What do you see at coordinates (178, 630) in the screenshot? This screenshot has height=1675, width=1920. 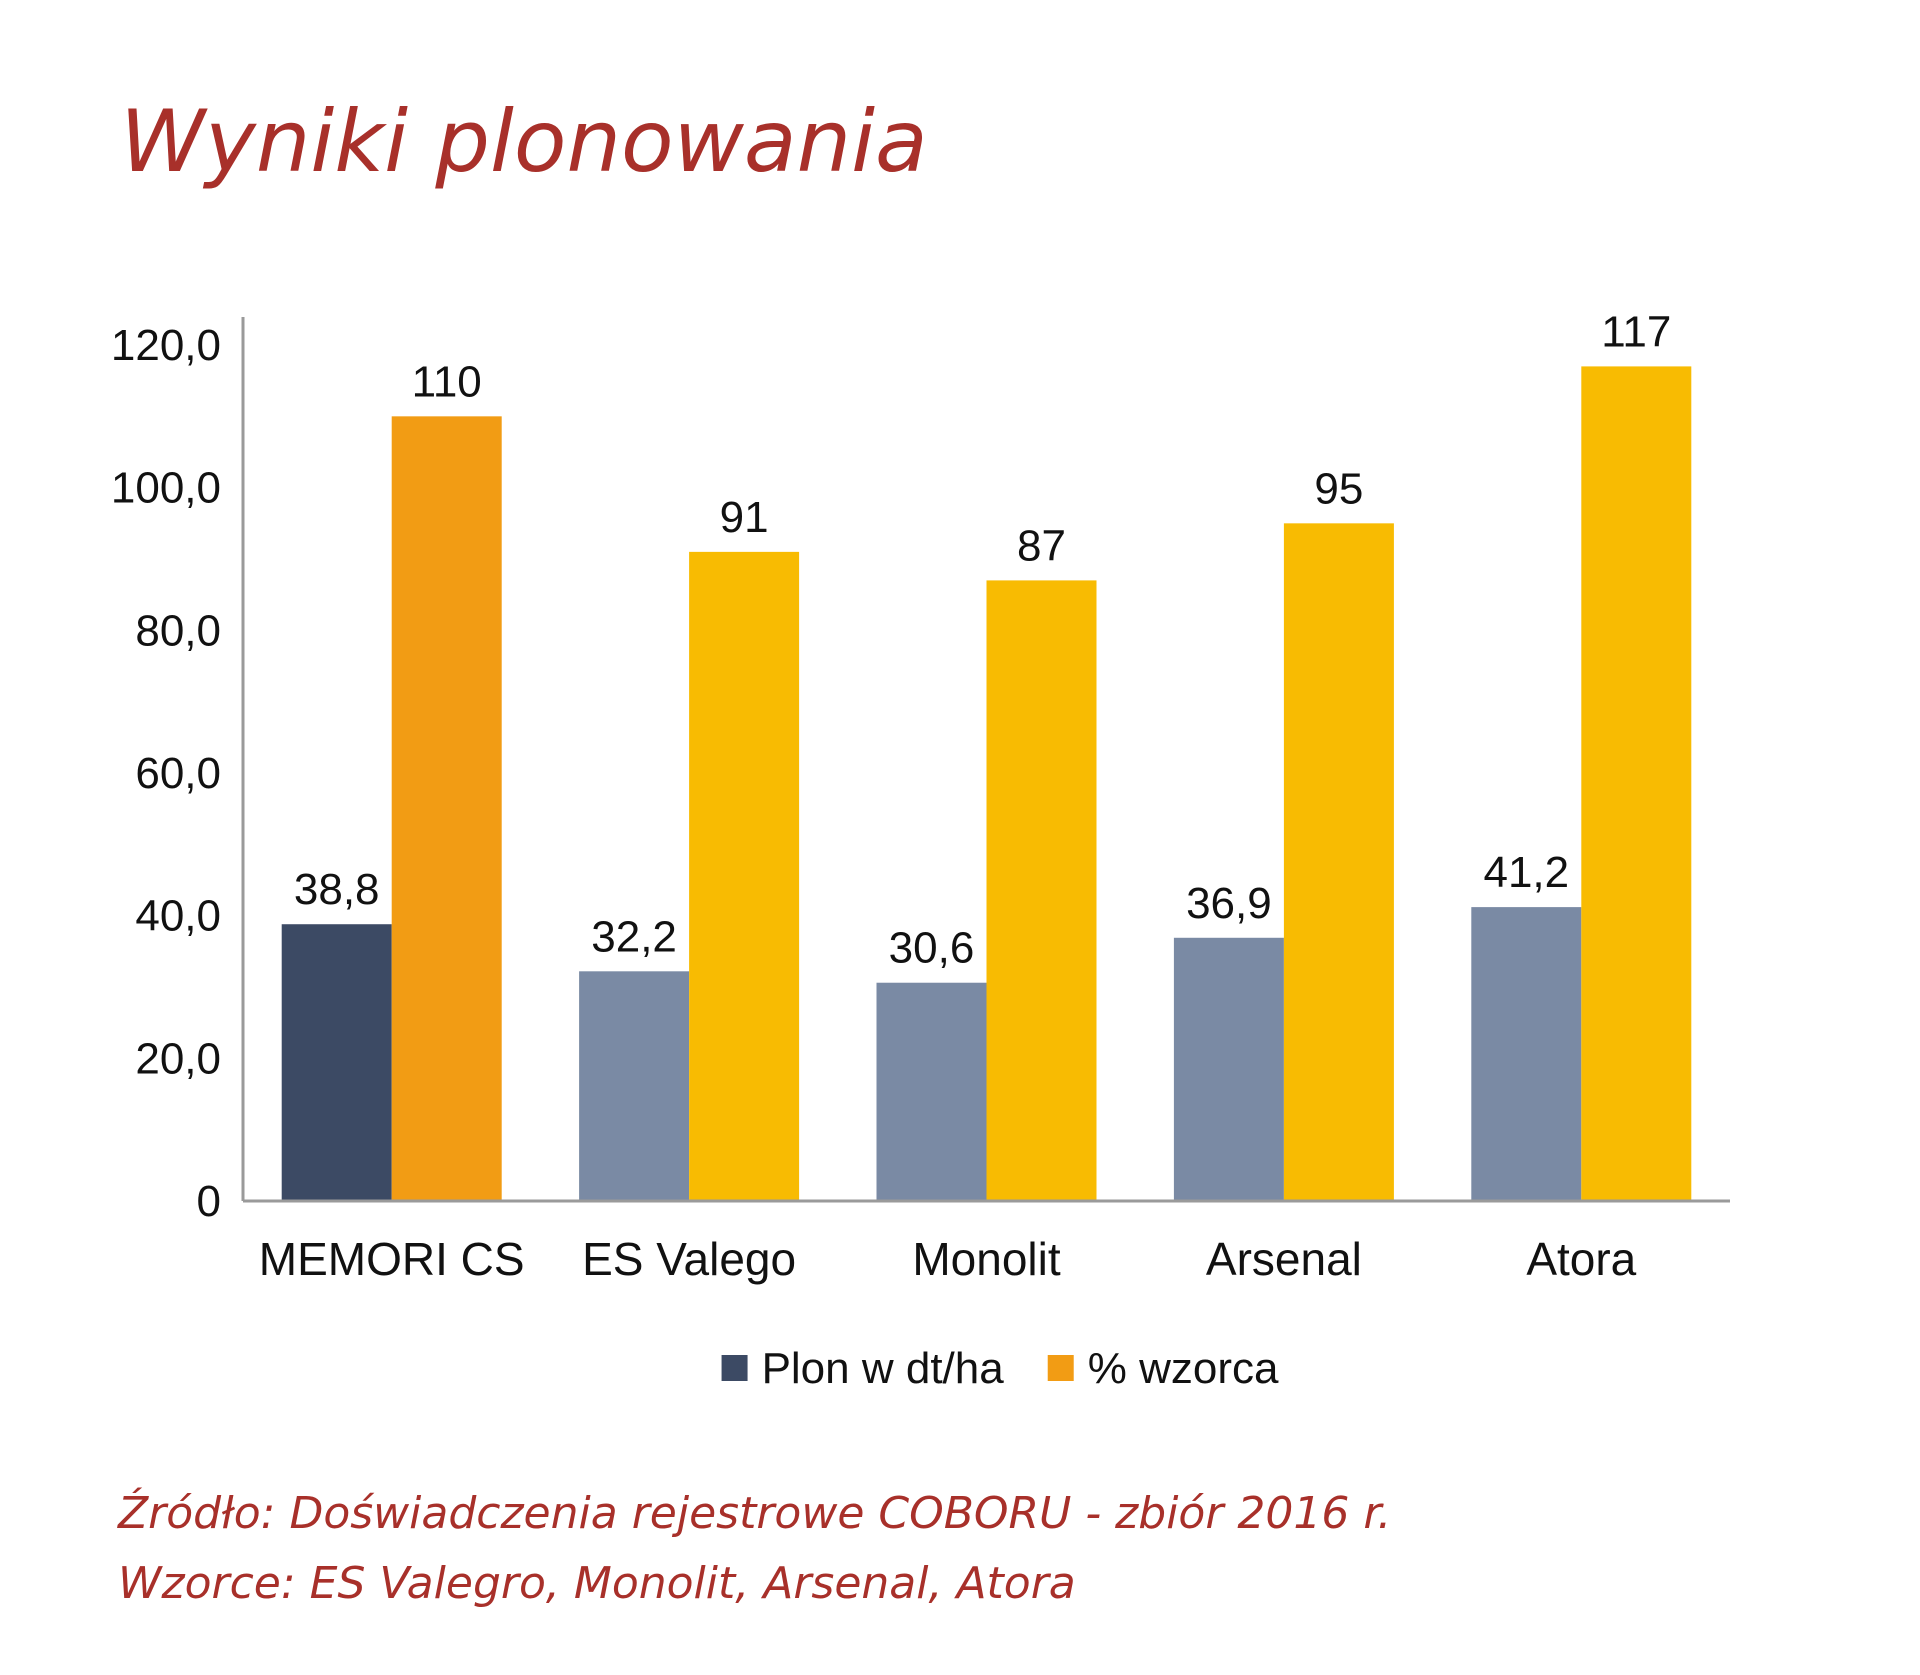 I see `y-tick-label: 80,0` at bounding box center [178, 630].